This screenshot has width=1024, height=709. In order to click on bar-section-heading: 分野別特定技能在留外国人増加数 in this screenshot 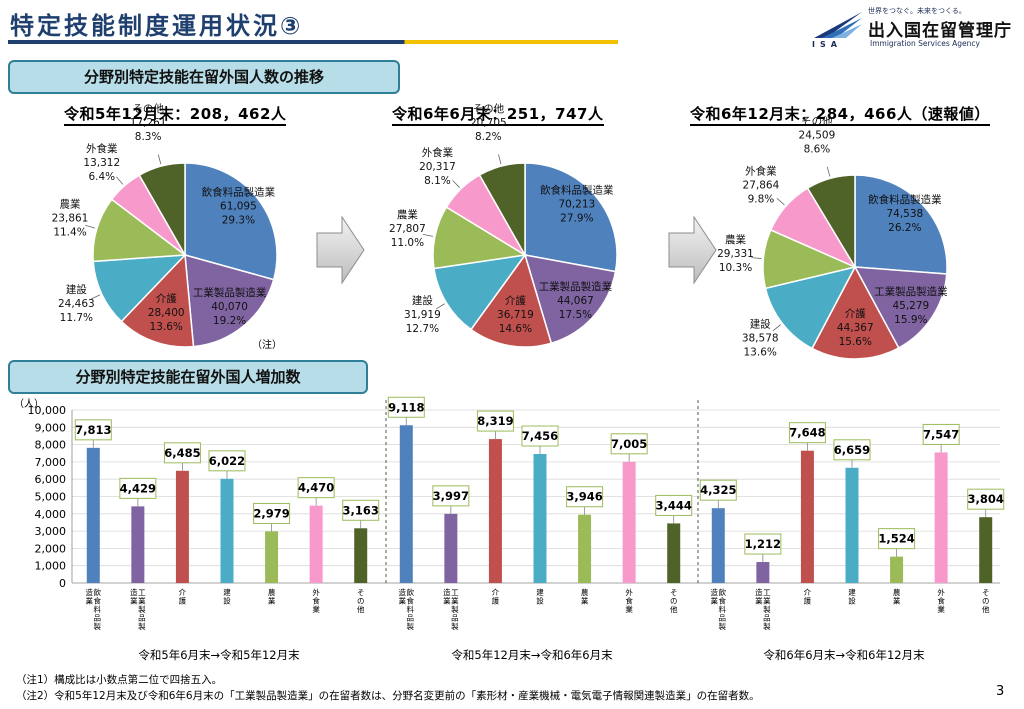, I will do `click(188, 377)`.